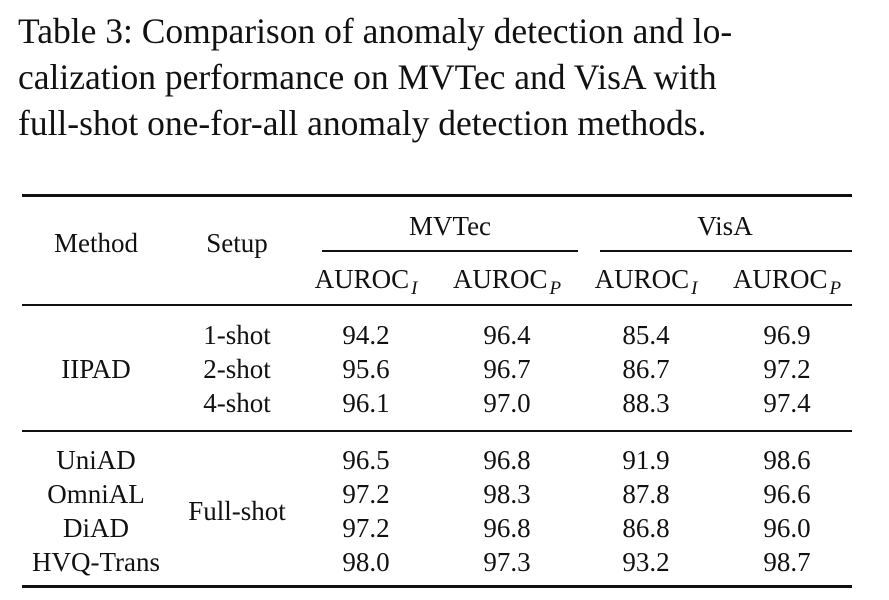  I want to click on header-method: Method, so click(96, 243).